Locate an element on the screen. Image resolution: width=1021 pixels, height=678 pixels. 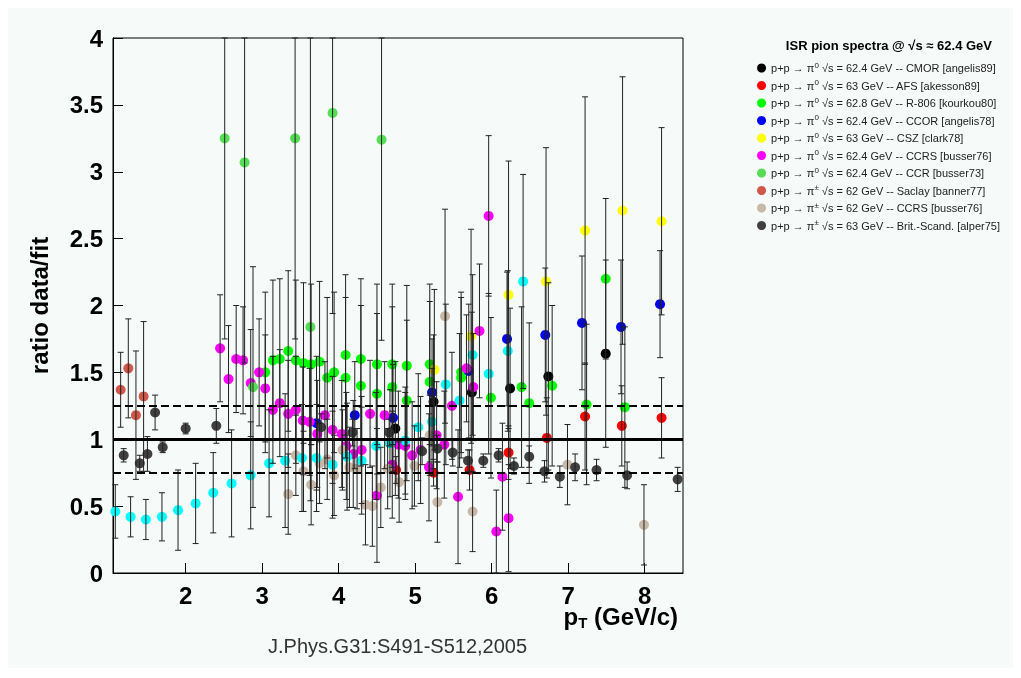
legend-label: p+p → π± √s = 62 GeV -- CCRS [busser76] is located at coordinates (877, 207).